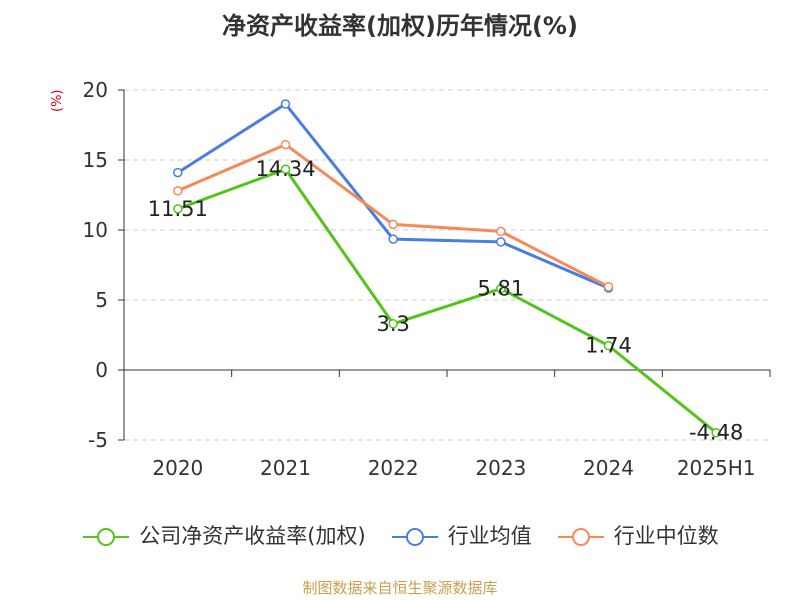  What do you see at coordinates (393, 216) in the screenshot?
I see `series-line` at bounding box center [393, 216].